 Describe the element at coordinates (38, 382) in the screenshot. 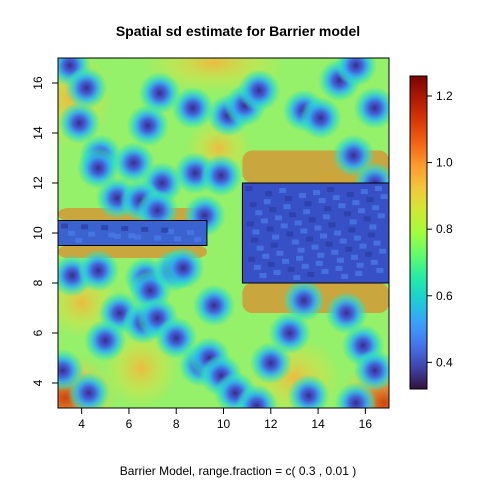

I see `y-tick-label: 4` at that location.